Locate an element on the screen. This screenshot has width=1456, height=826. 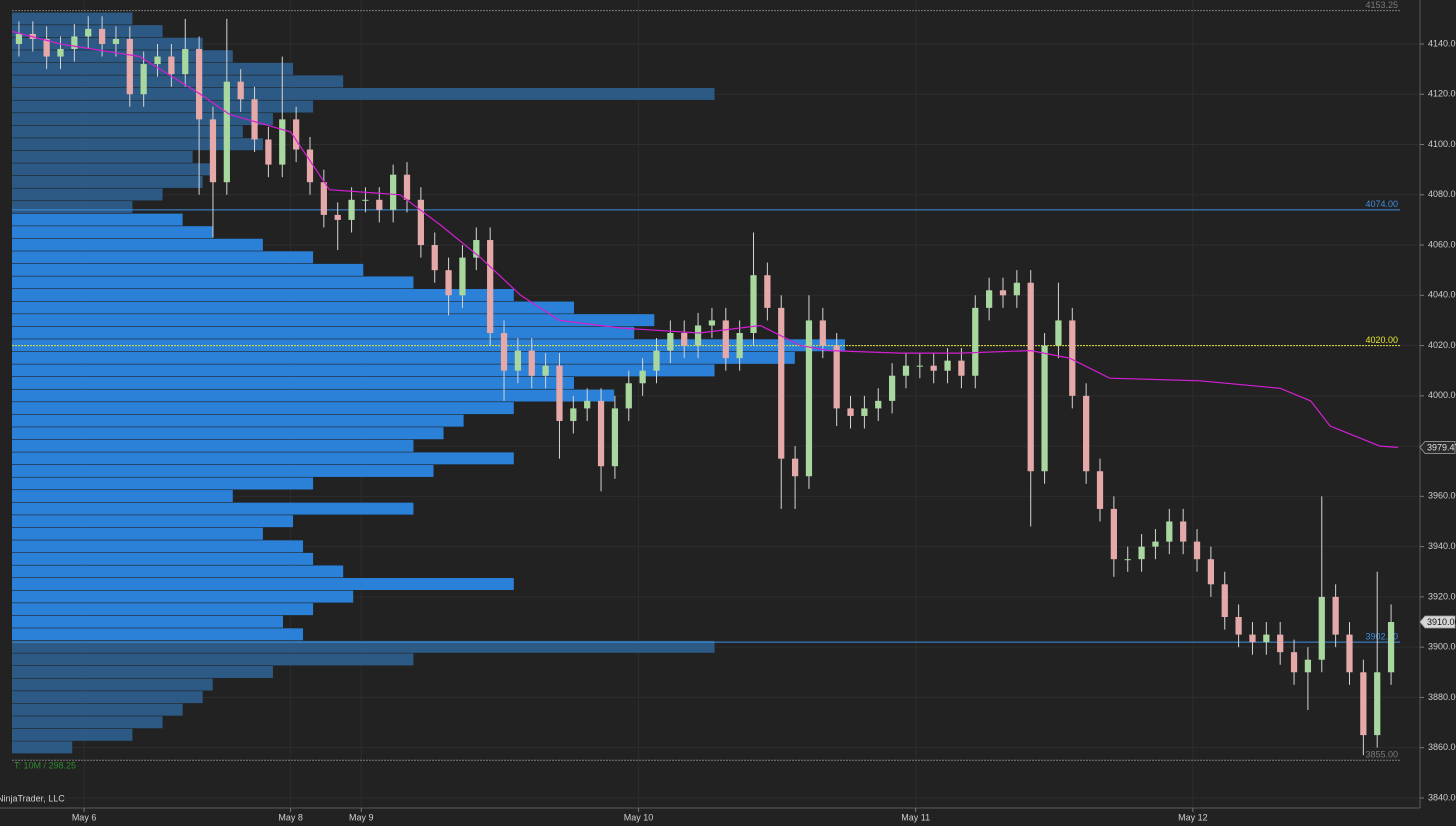
y-tick-label: 4140.00 is located at coordinates (1442, 43).